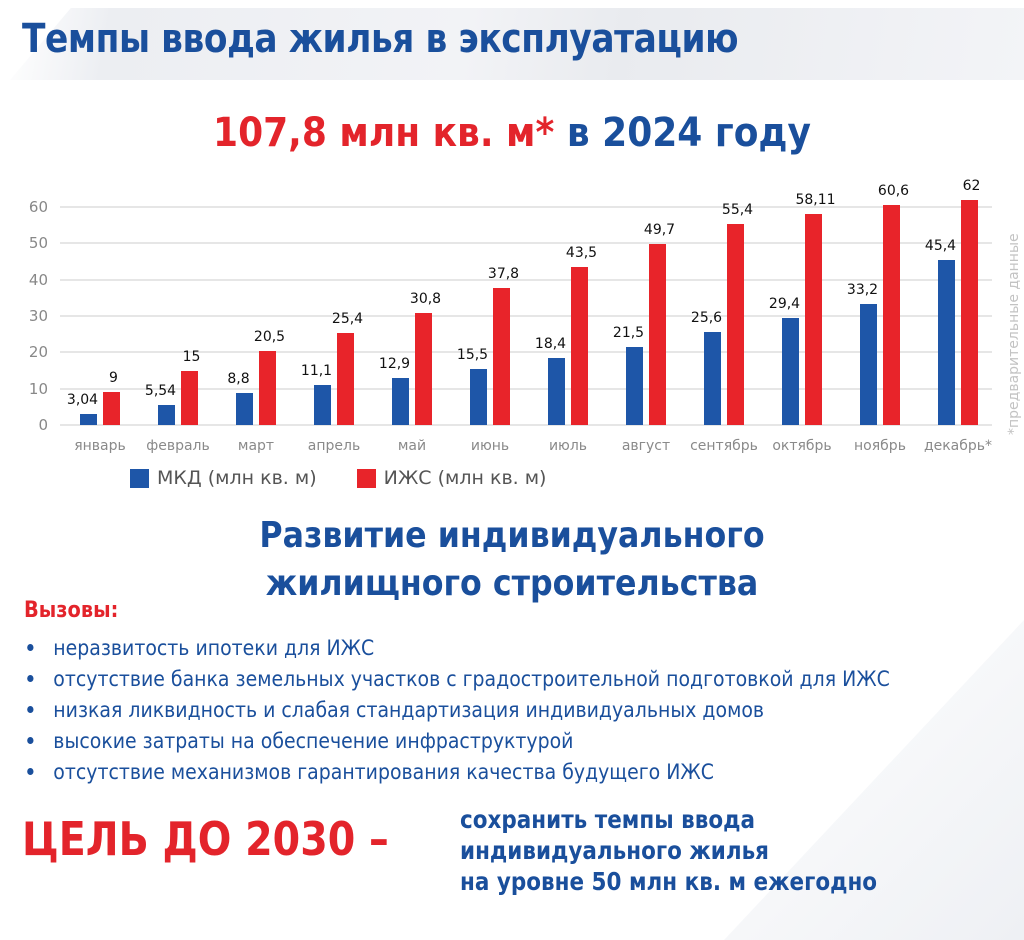 Image resolution: width=1024 pixels, height=940 pixels. I want to click on data-label: 33,2, so click(862, 290).